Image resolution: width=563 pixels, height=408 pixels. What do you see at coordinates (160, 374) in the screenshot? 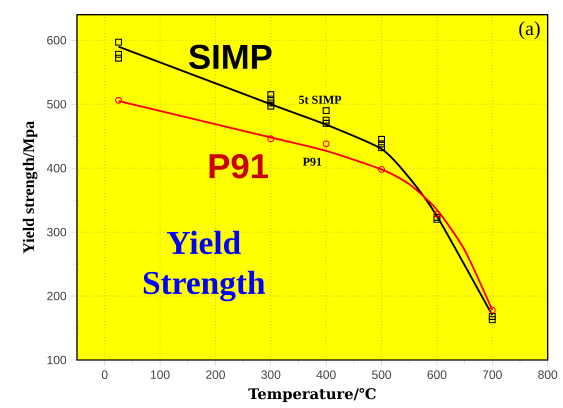
I see `x-tick-label: 100` at bounding box center [160, 374].